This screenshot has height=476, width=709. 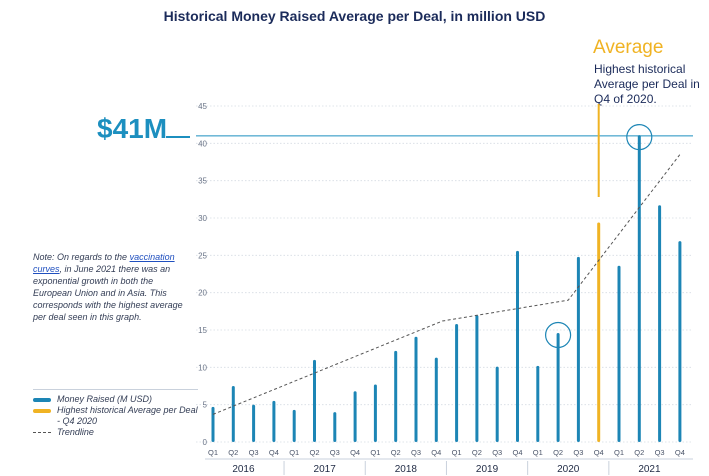 I want to click on y-tick-label: 15, so click(x=202, y=330).